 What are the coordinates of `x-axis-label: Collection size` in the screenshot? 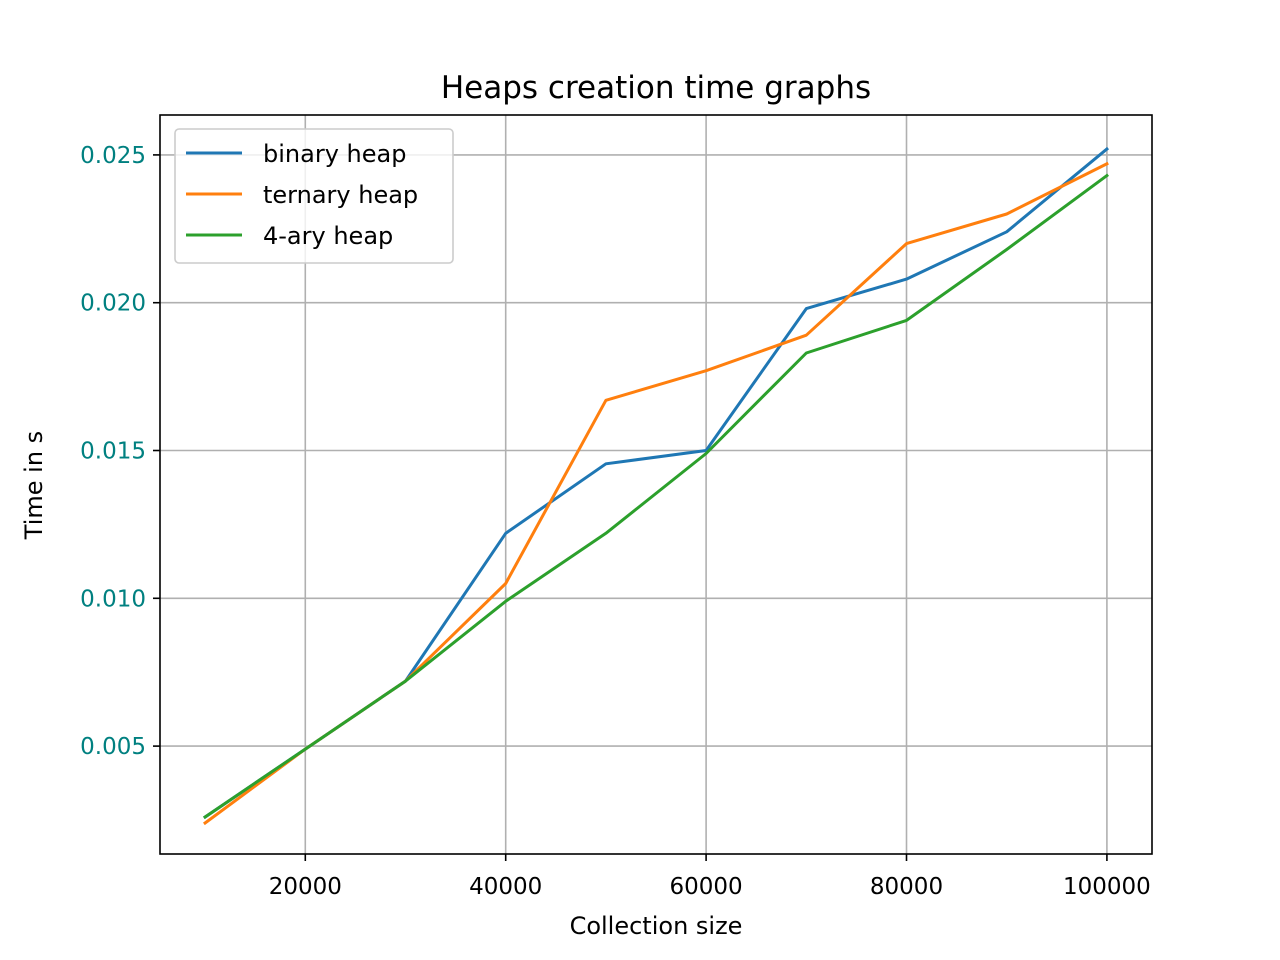 It's located at (656, 926).